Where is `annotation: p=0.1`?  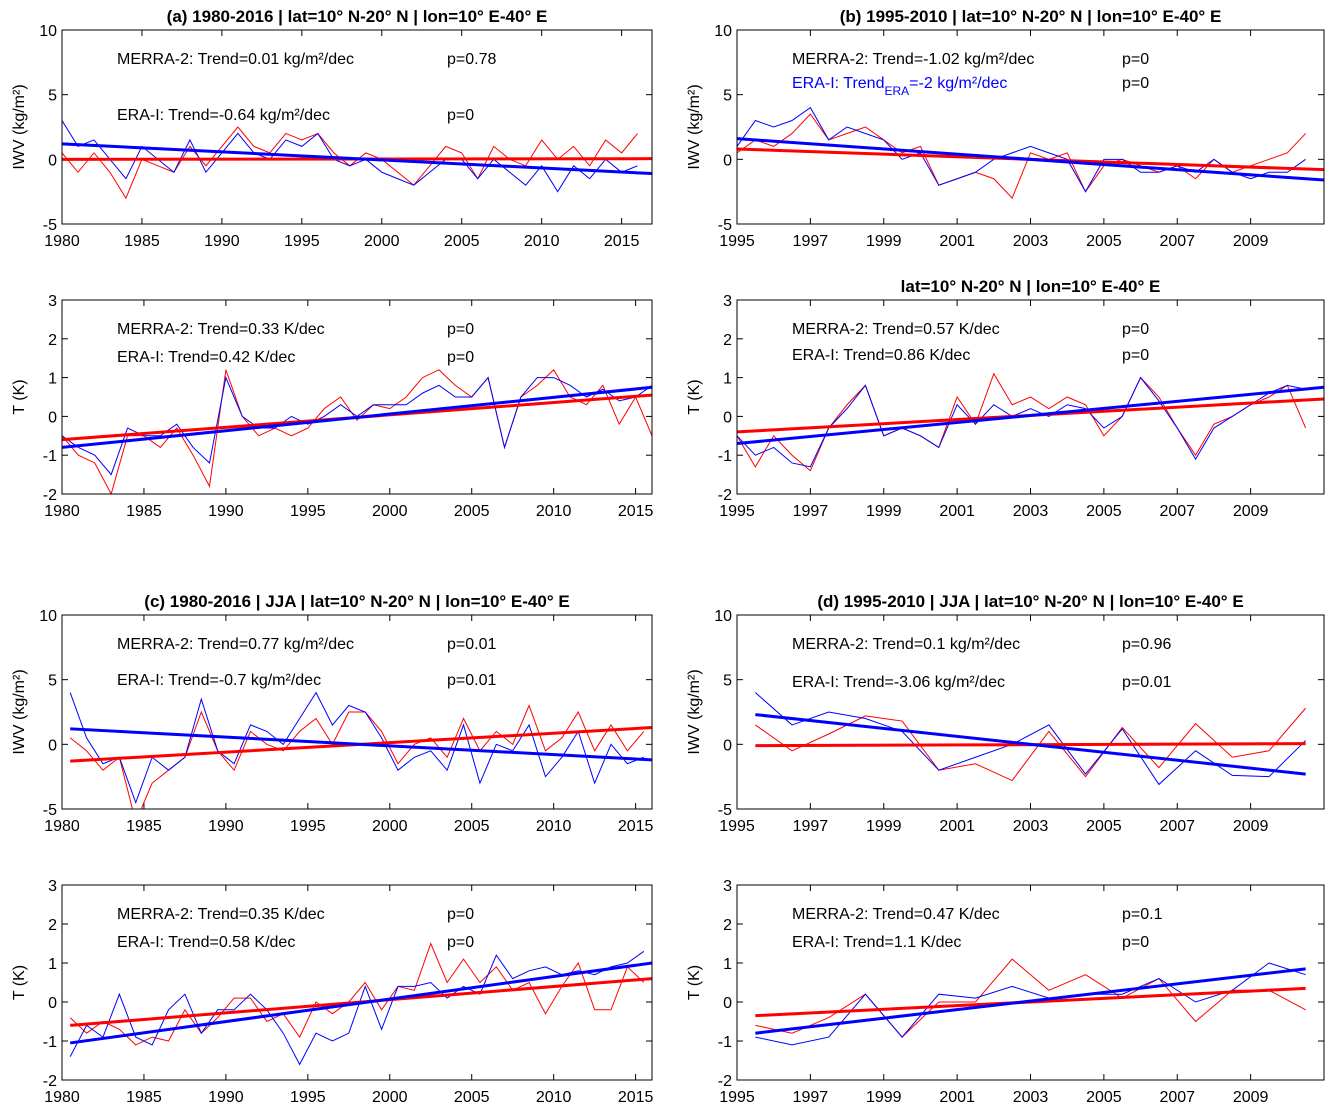
annotation: p=0.1 is located at coordinates (1142, 914).